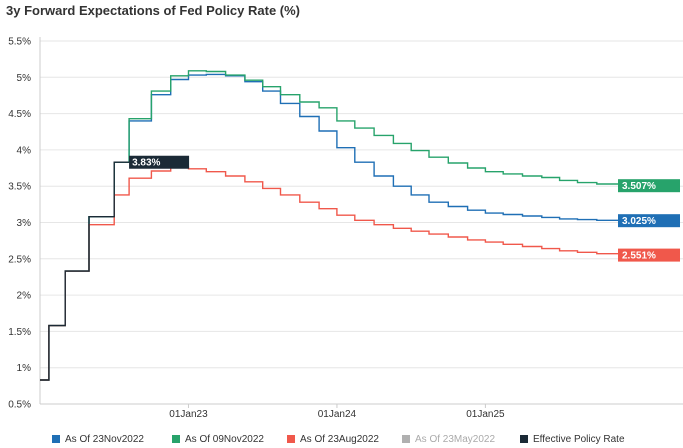 The image size is (683, 448). What do you see at coordinates (24, 78) in the screenshot?
I see `y-tick-label: 5%` at bounding box center [24, 78].